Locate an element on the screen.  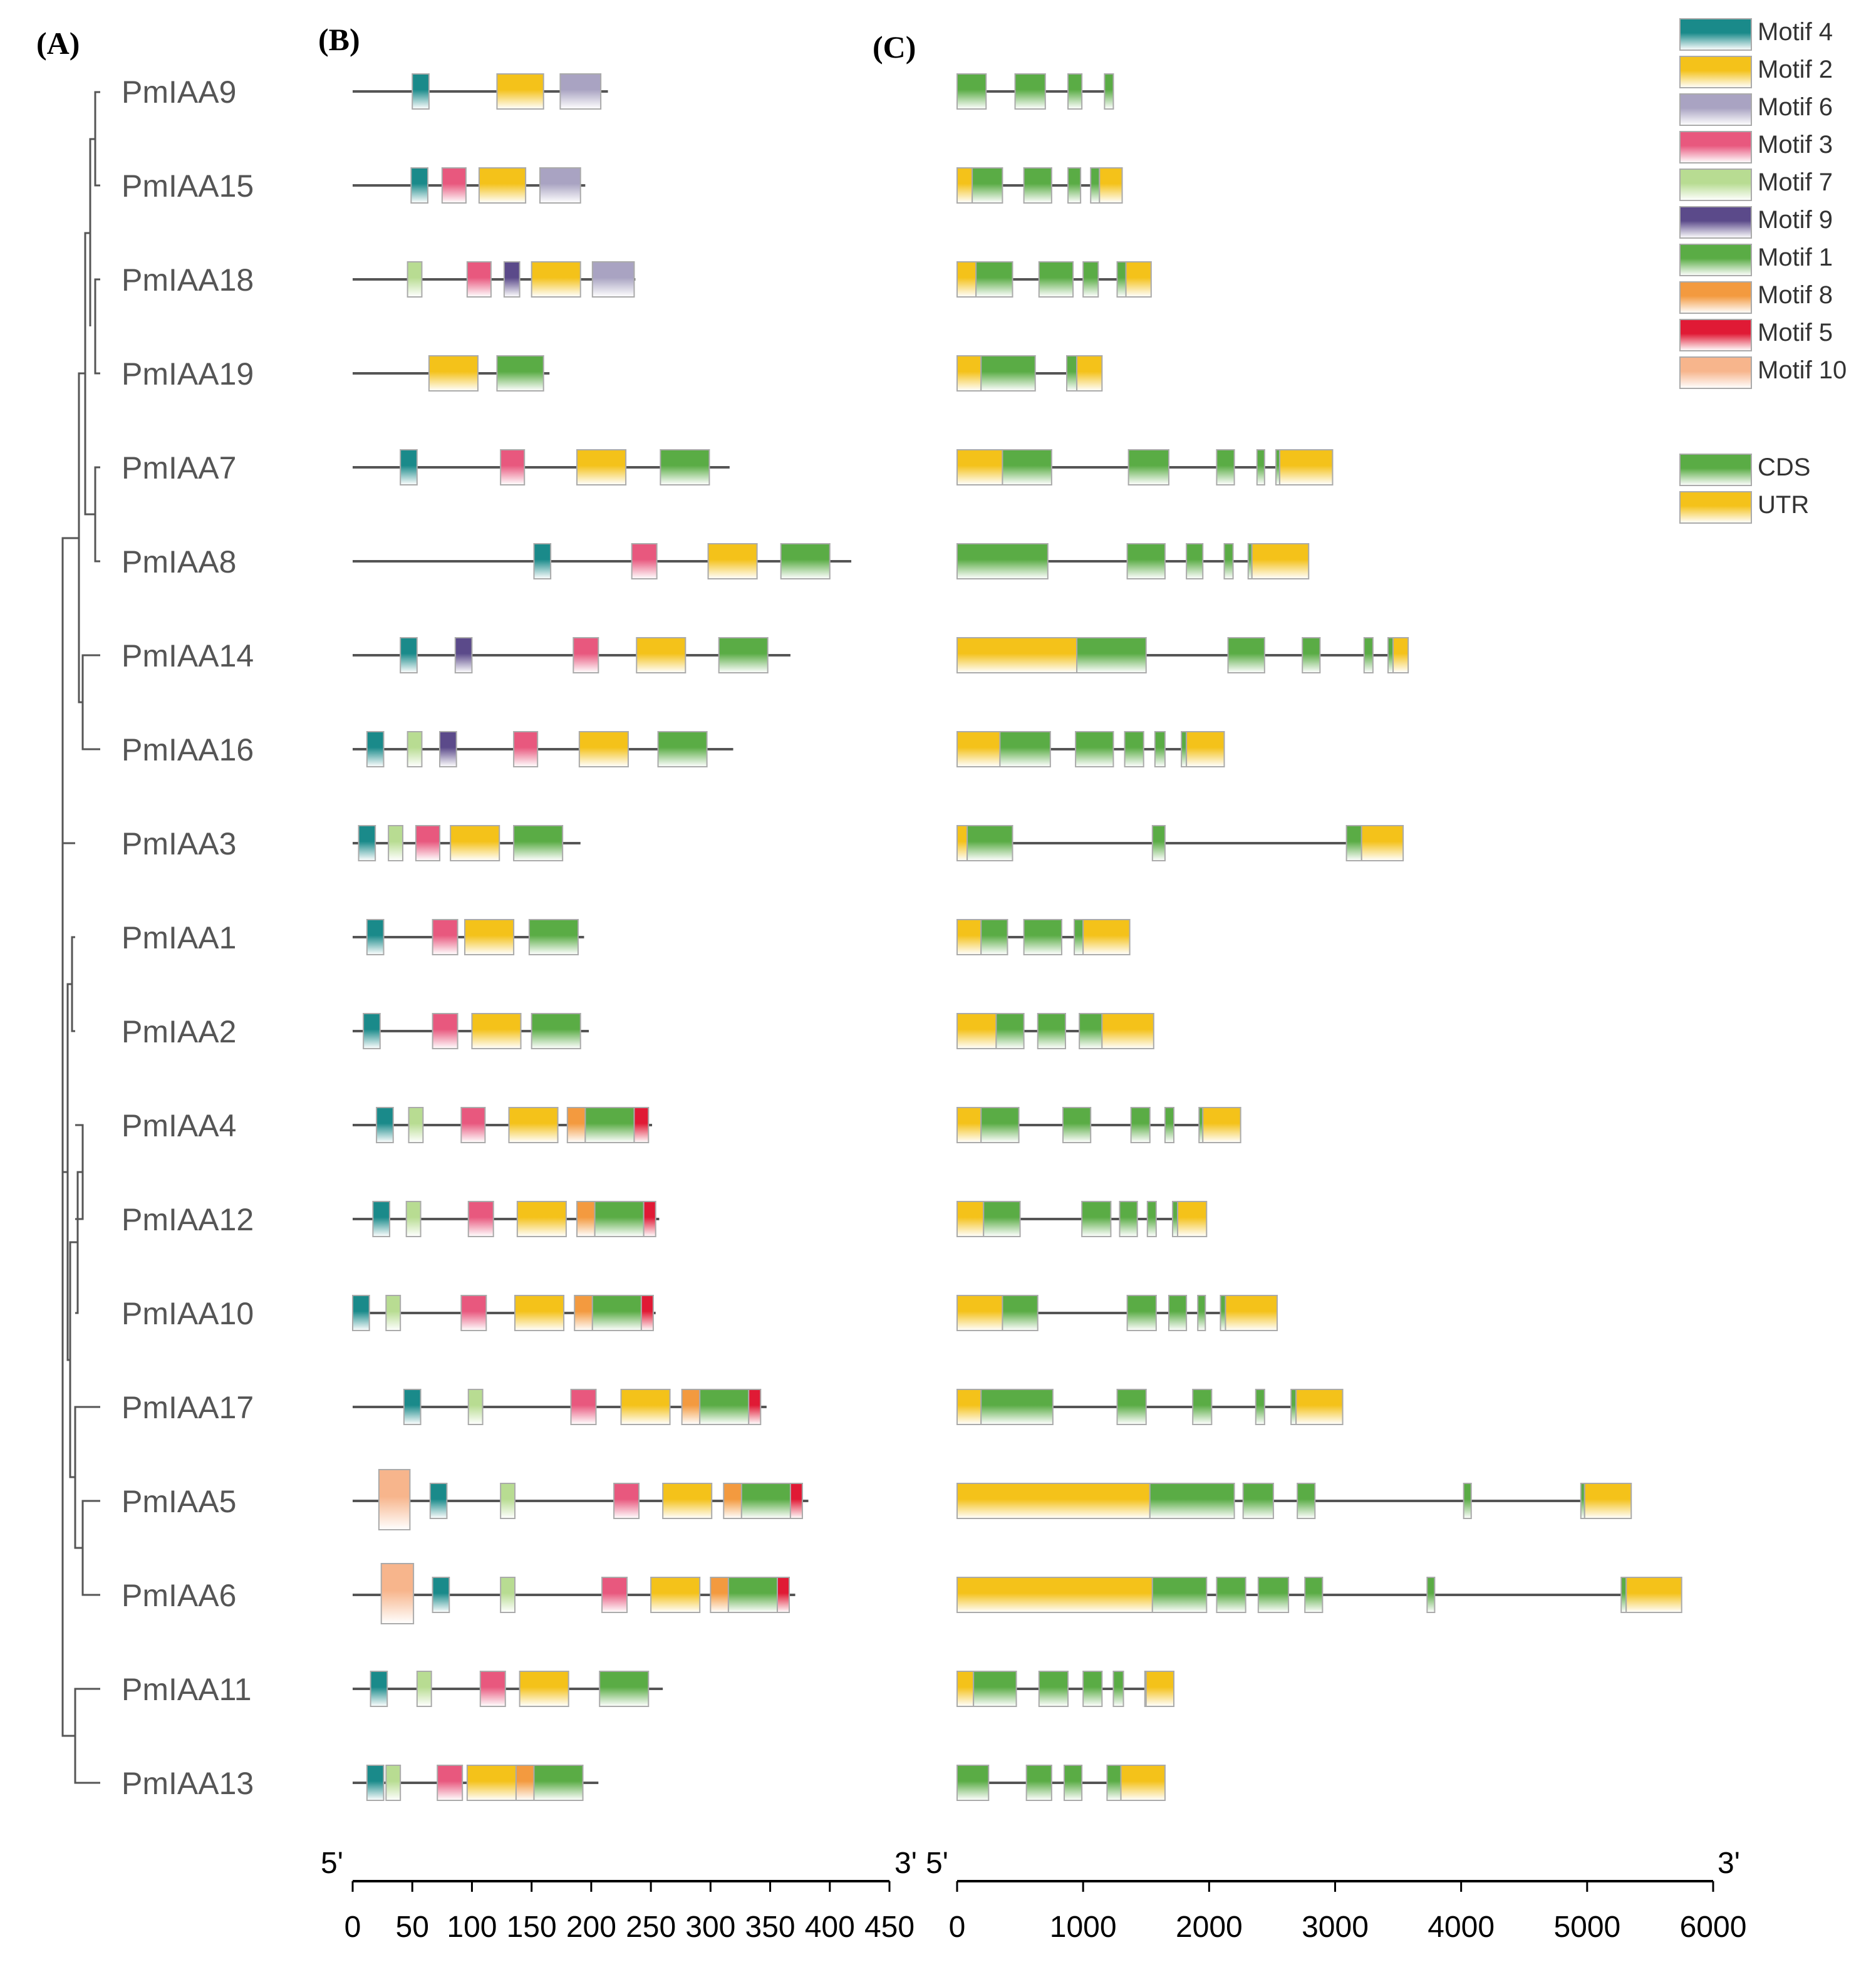
motif-axis-tick-label: 150 is located at coordinates (532, 1927).